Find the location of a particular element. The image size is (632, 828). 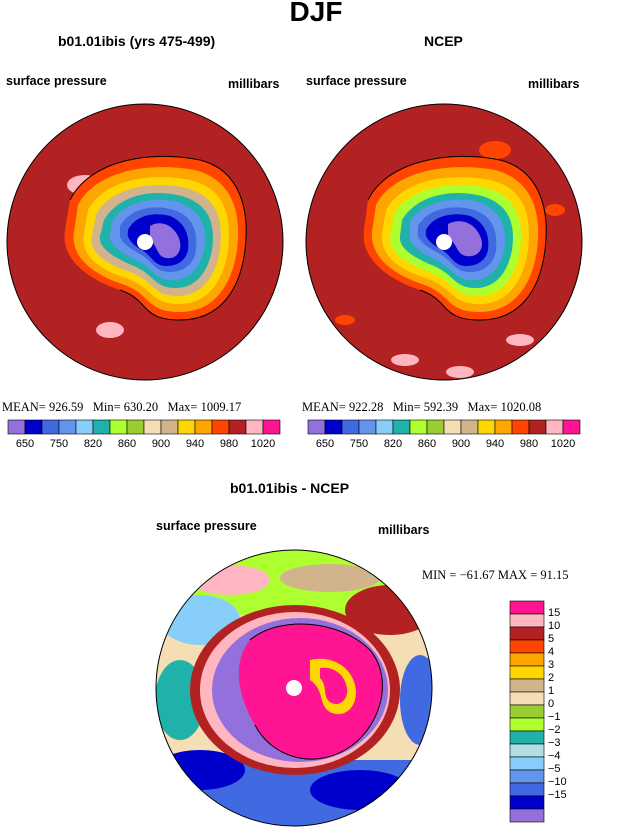

model-colorbar-tick-label: 650 is located at coordinates (25, 444).